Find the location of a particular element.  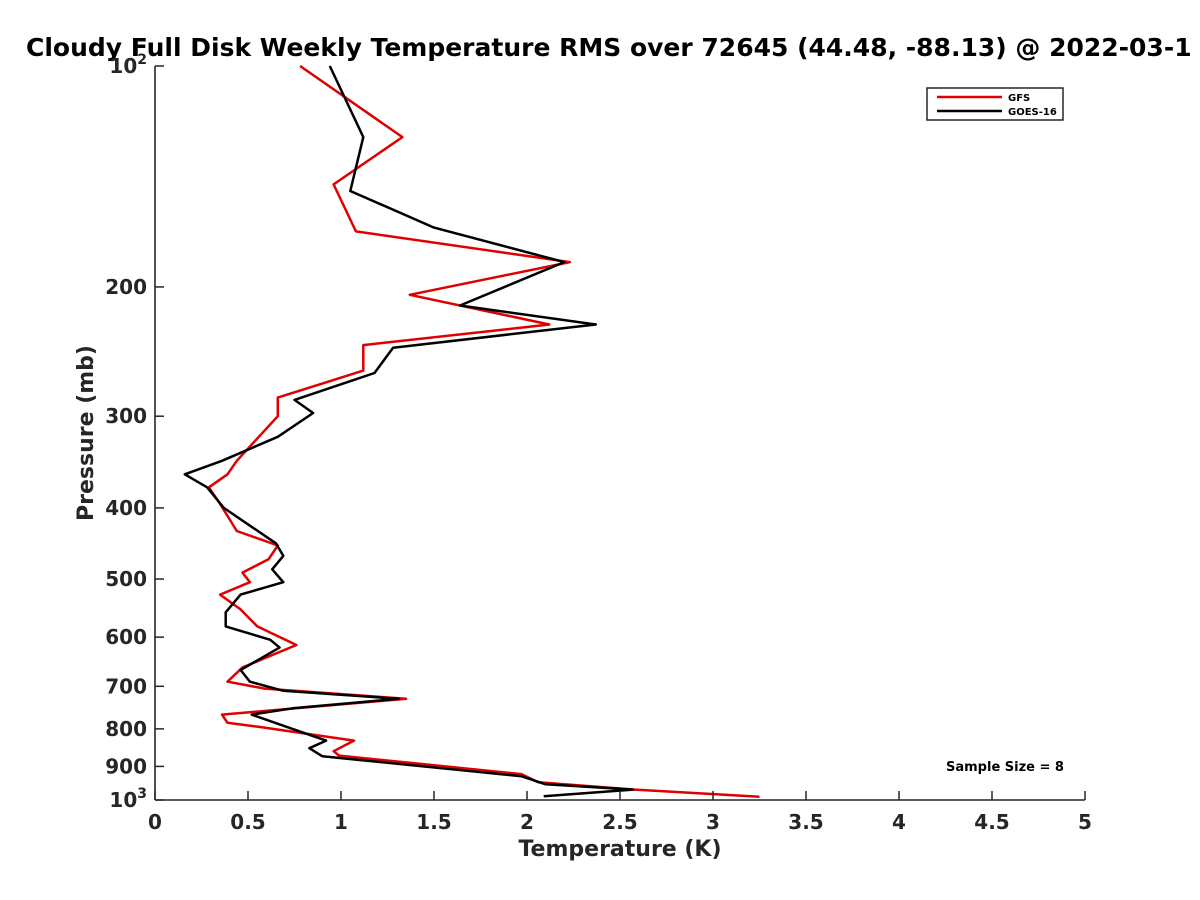

y-tick-label: 600 is located at coordinates (126, 637).